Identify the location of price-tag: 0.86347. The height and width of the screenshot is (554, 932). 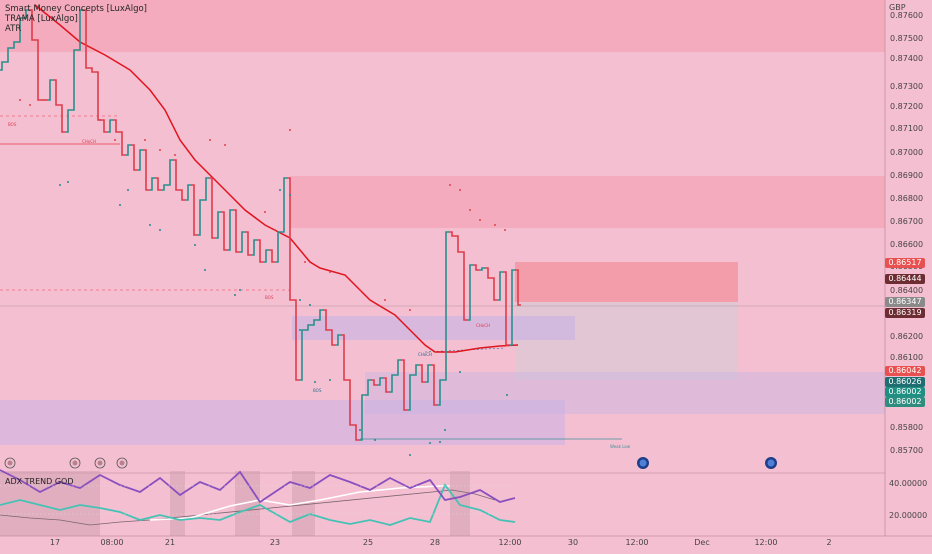
(905, 302).